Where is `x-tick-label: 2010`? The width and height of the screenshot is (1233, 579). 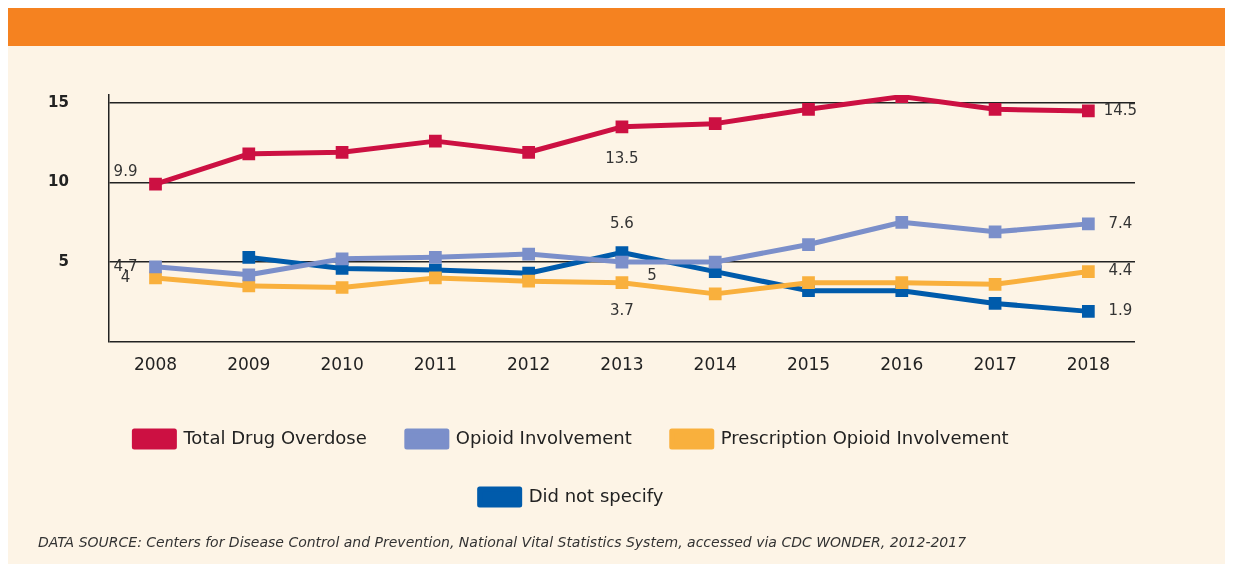 x-tick-label: 2010 is located at coordinates (342, 364).